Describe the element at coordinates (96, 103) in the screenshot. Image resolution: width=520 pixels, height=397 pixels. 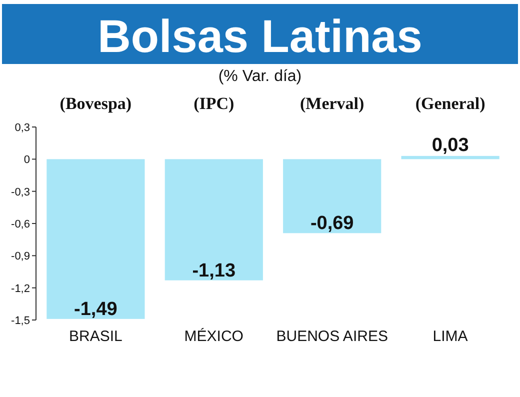
I see `text: (Bovespa)` at that location.